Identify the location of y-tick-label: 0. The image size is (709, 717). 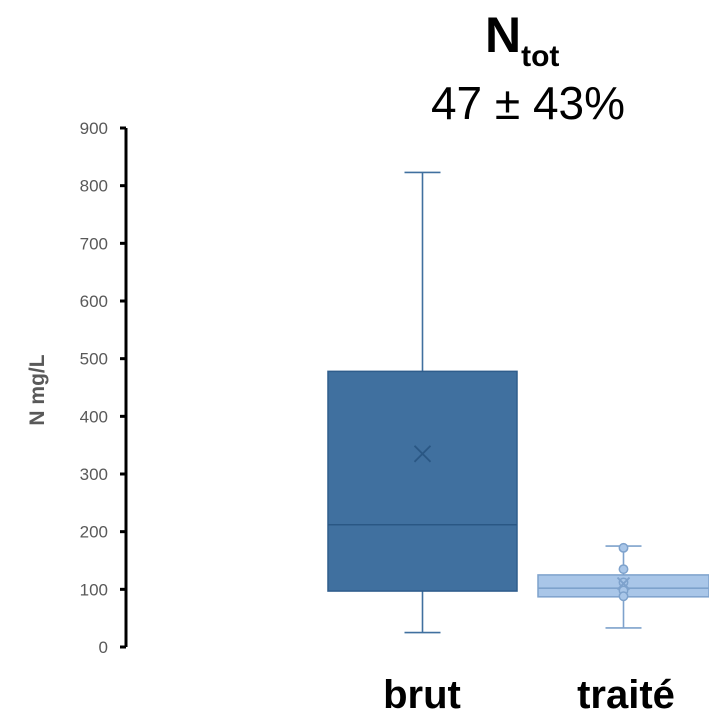
(103, 647).